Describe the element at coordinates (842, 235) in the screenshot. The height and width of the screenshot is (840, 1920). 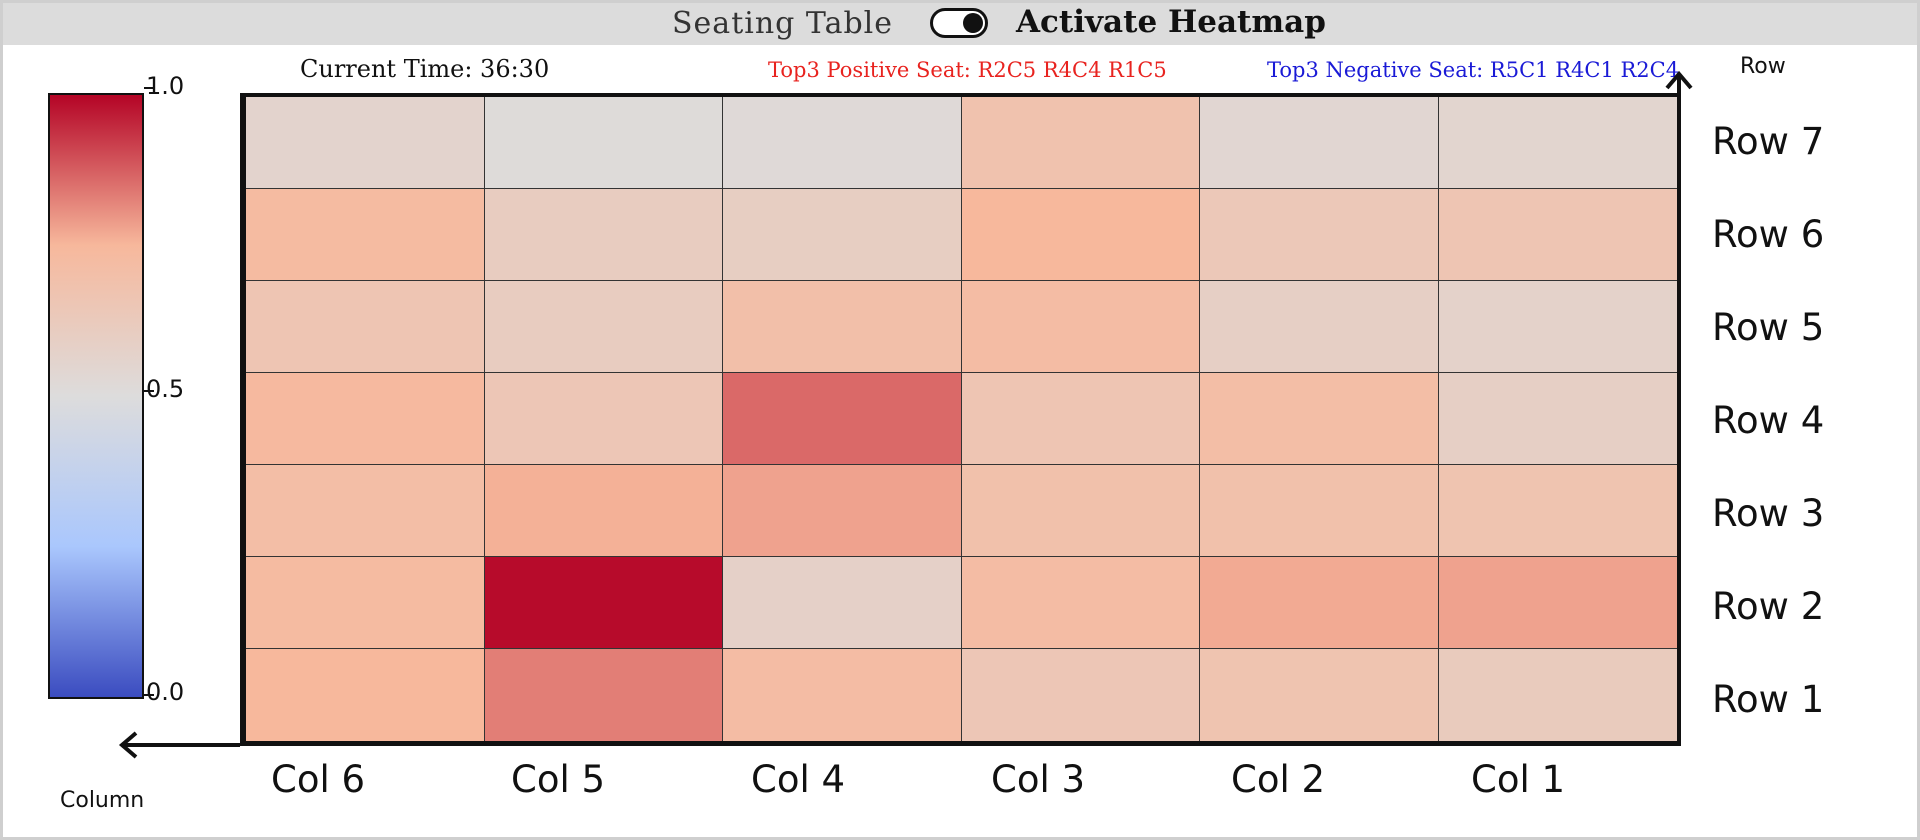
I see `seat-cell-r6c4` at that location.